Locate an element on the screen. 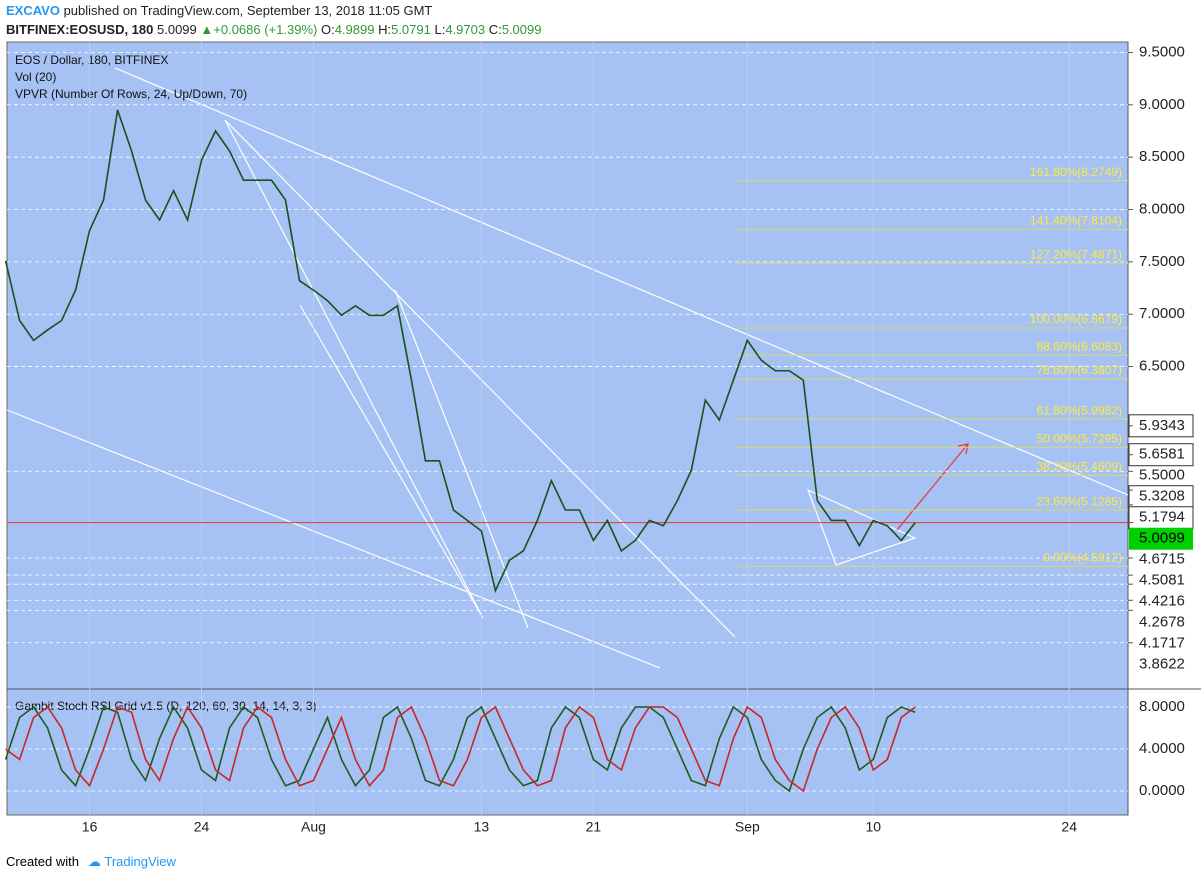 Image resolution: width=1201 pixels, height=881 pixels. y-tick-label: 4.5081 is located at coordinates (1162, 580).